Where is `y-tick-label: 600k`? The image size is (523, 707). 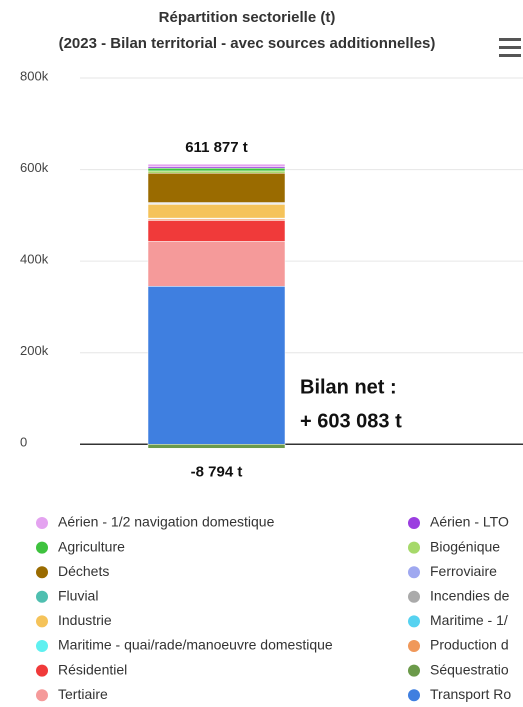
y-tick-label: 600k is located at coordinates (34, 167).